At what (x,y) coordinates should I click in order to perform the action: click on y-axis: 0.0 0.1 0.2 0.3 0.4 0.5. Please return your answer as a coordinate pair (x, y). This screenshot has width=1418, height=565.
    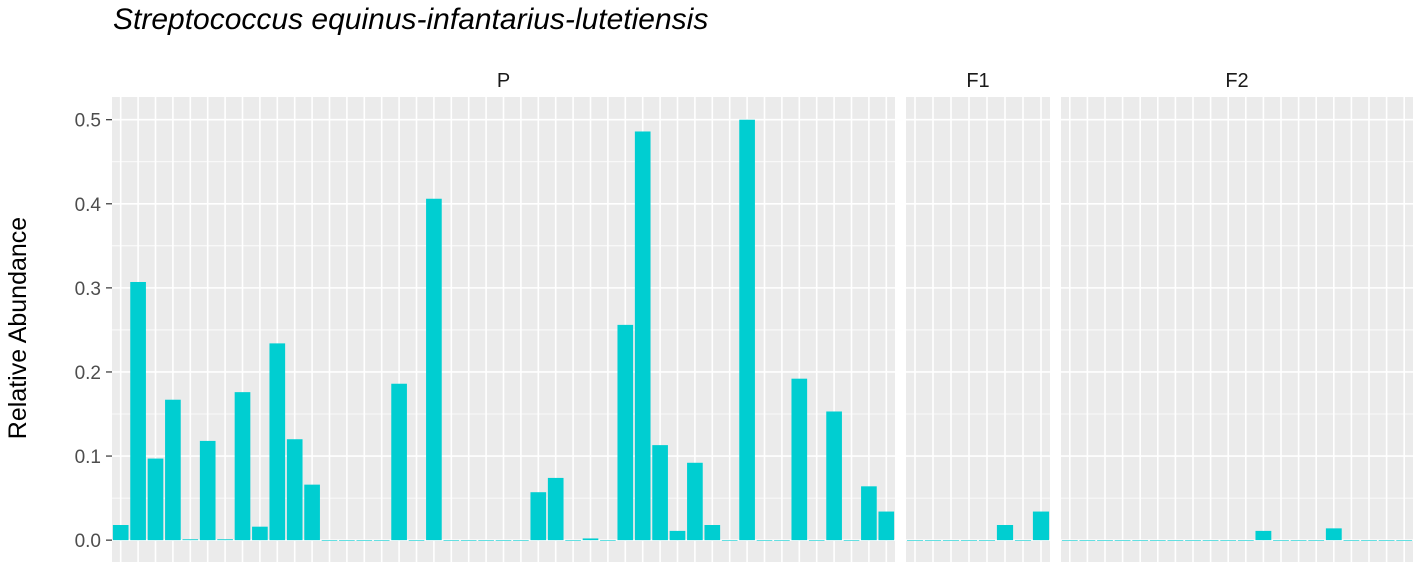
    Looking at the image, I should click on (93, 331).